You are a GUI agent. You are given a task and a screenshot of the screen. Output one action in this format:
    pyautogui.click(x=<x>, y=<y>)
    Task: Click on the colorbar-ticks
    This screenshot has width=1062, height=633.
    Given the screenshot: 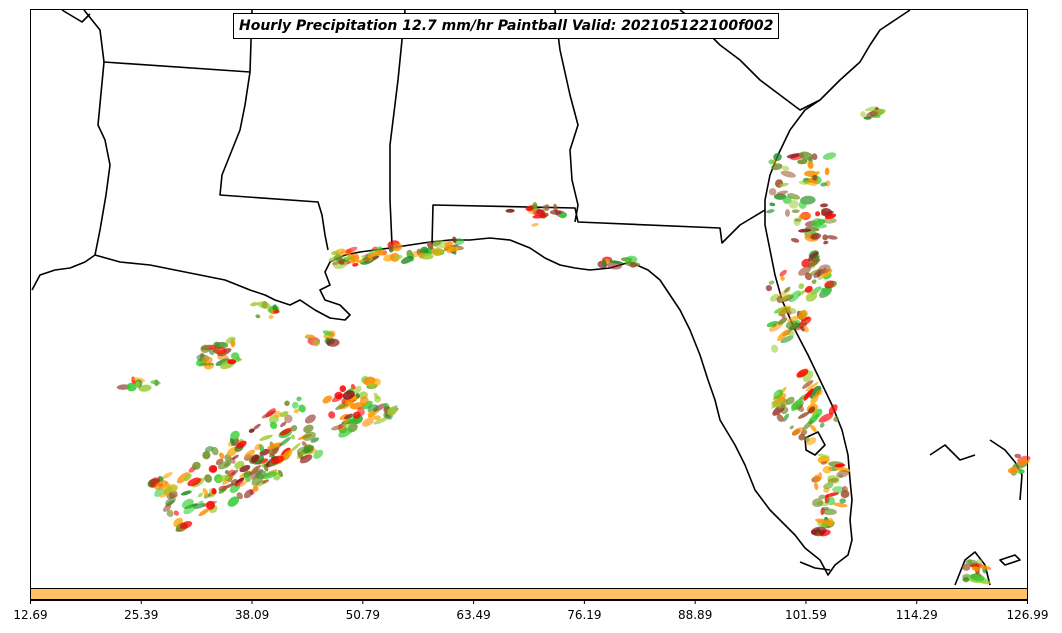 What is the action you would take?
    pyautogui.click(x=529, y=602)
    